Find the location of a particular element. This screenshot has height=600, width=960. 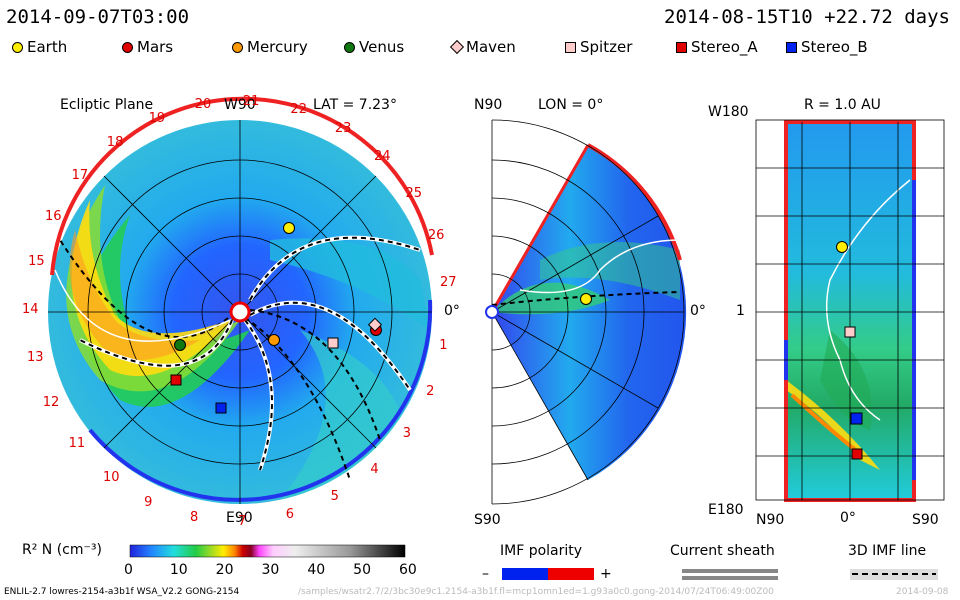

model-time: 2014-09-07T03:00 is located at coordinates (98, 17).